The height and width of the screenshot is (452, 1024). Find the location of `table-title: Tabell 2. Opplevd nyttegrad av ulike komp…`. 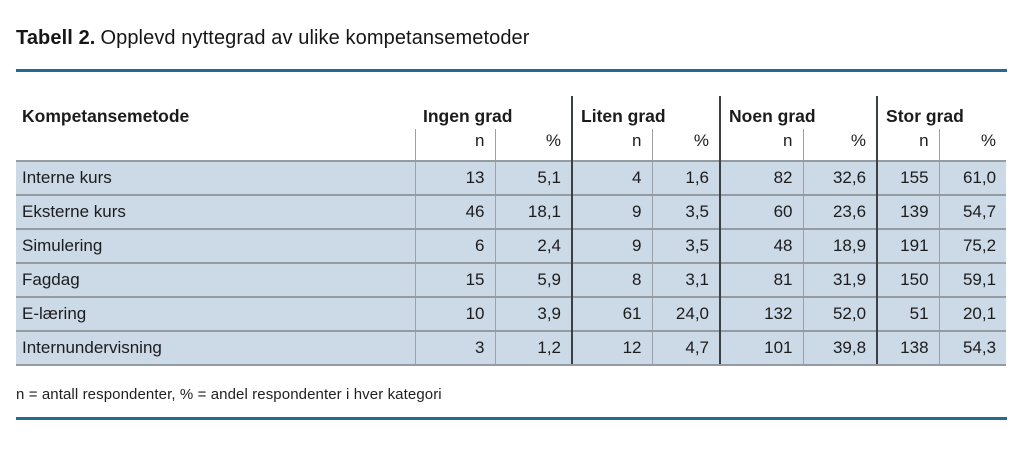

table-title: Tabell 2. Opplevd nyttegrad av ulike komp… is located at coordinates (511, 38).